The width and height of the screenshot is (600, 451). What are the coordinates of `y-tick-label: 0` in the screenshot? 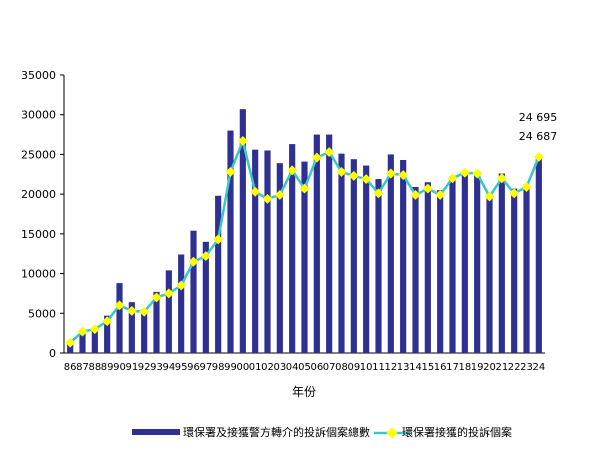 It's located at (52, 353).